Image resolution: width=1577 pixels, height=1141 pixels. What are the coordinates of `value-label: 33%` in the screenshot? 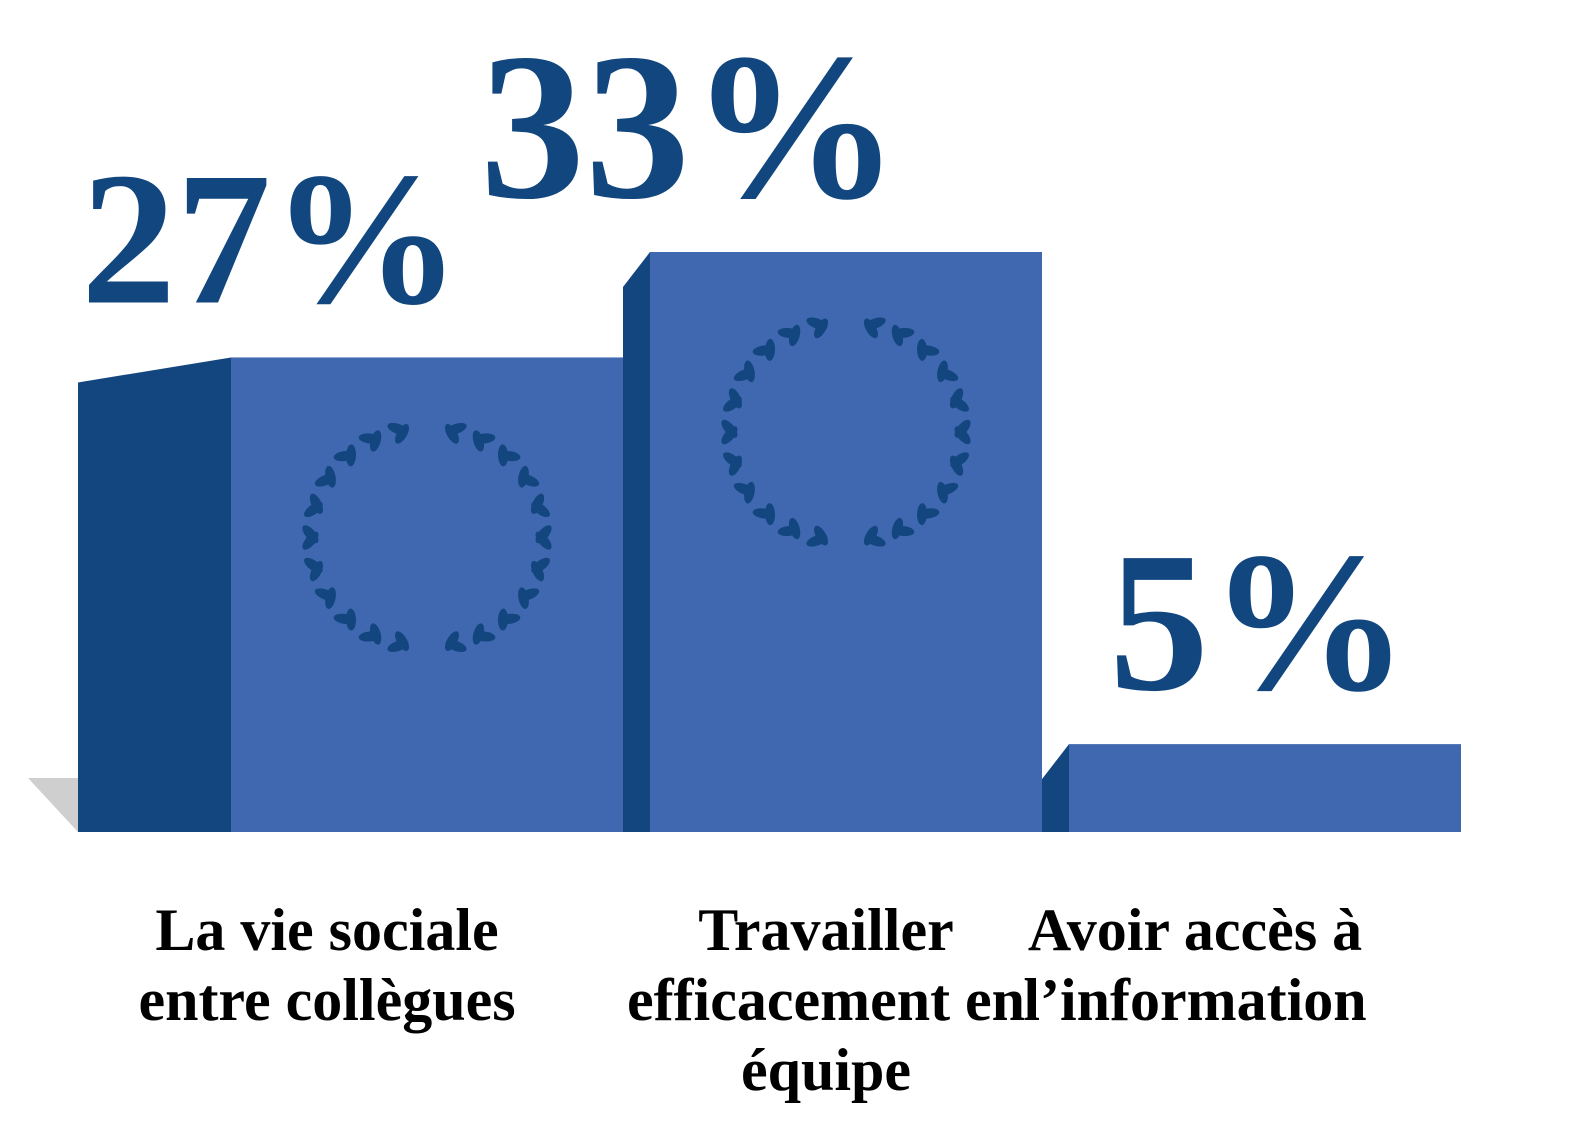 It's located at (690, 127).